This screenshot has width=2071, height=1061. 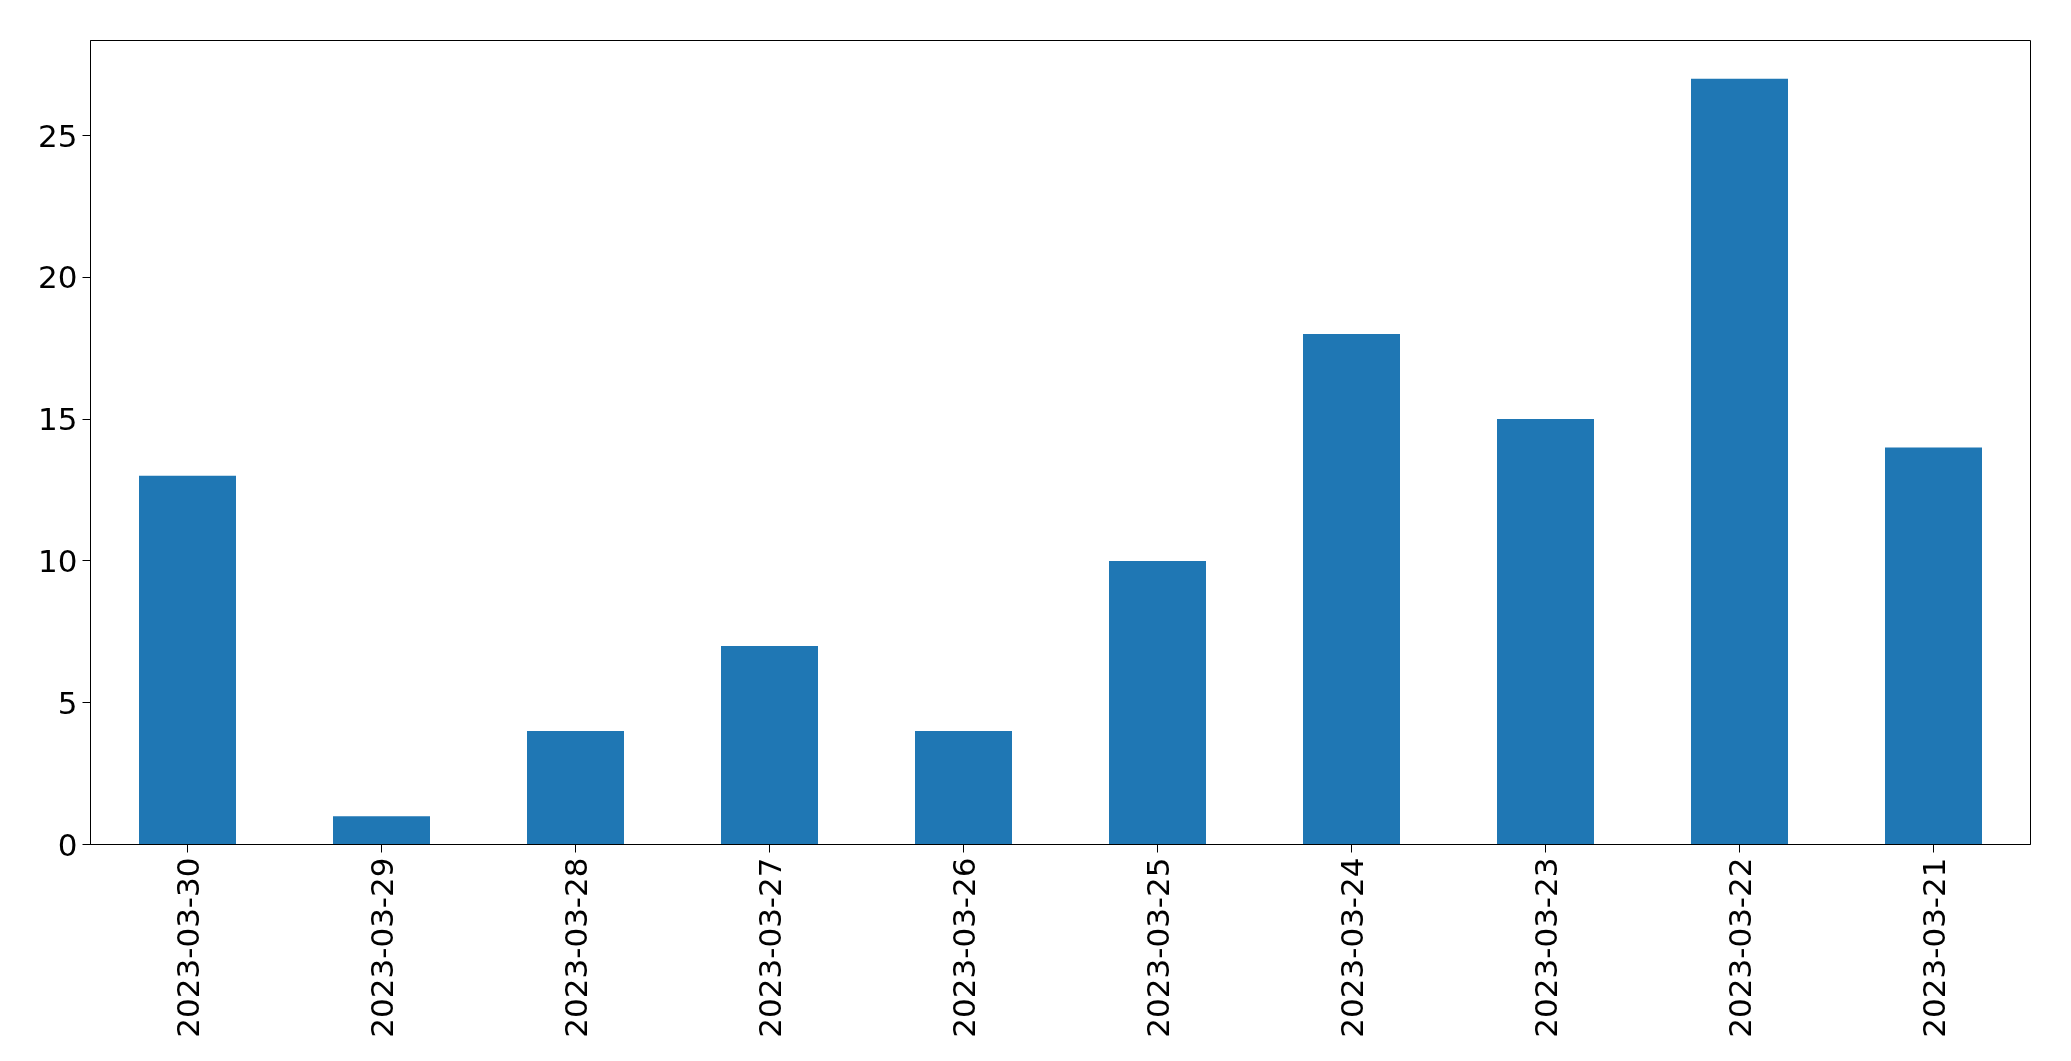 What do you see at coordinates (58, 560) in the screenshot?
I see `y-tick-label: 10` at bounding box center [58, 560].